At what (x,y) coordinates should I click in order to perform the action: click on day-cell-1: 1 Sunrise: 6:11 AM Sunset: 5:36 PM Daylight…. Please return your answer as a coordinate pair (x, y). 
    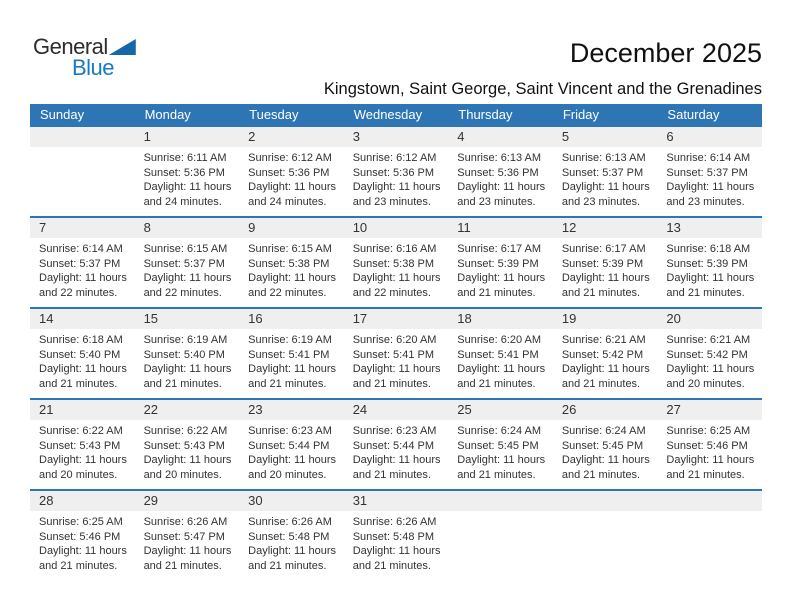
    Looking at the image, I should click on (187, 171).